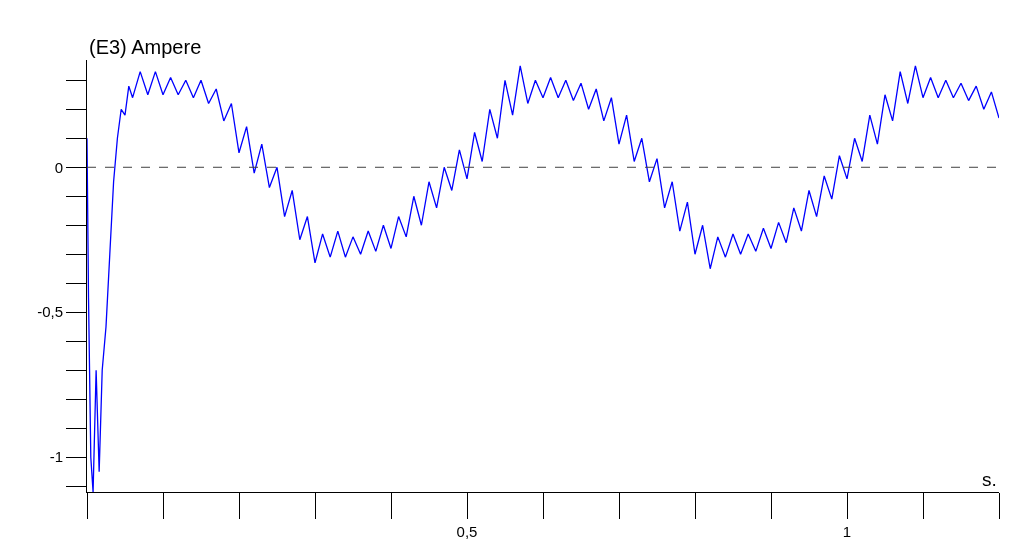  What do you see at coordinates (56, 457) in the screenshot?
I see `y-tick-label: -1` at bounding box center [56, 457].